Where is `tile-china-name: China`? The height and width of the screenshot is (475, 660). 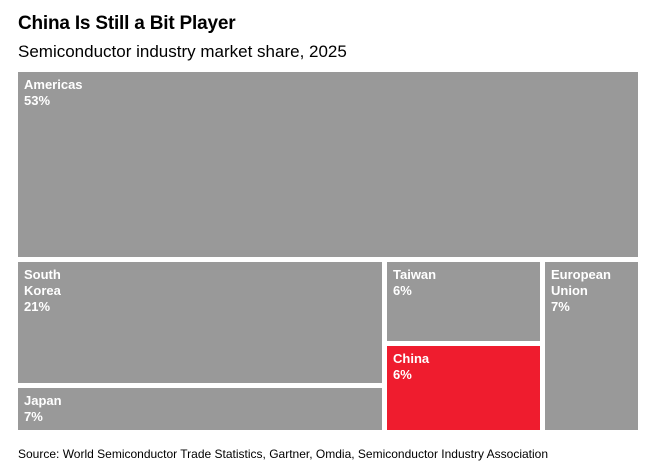
tile-china-name: China is located at coordinates (411, 358).